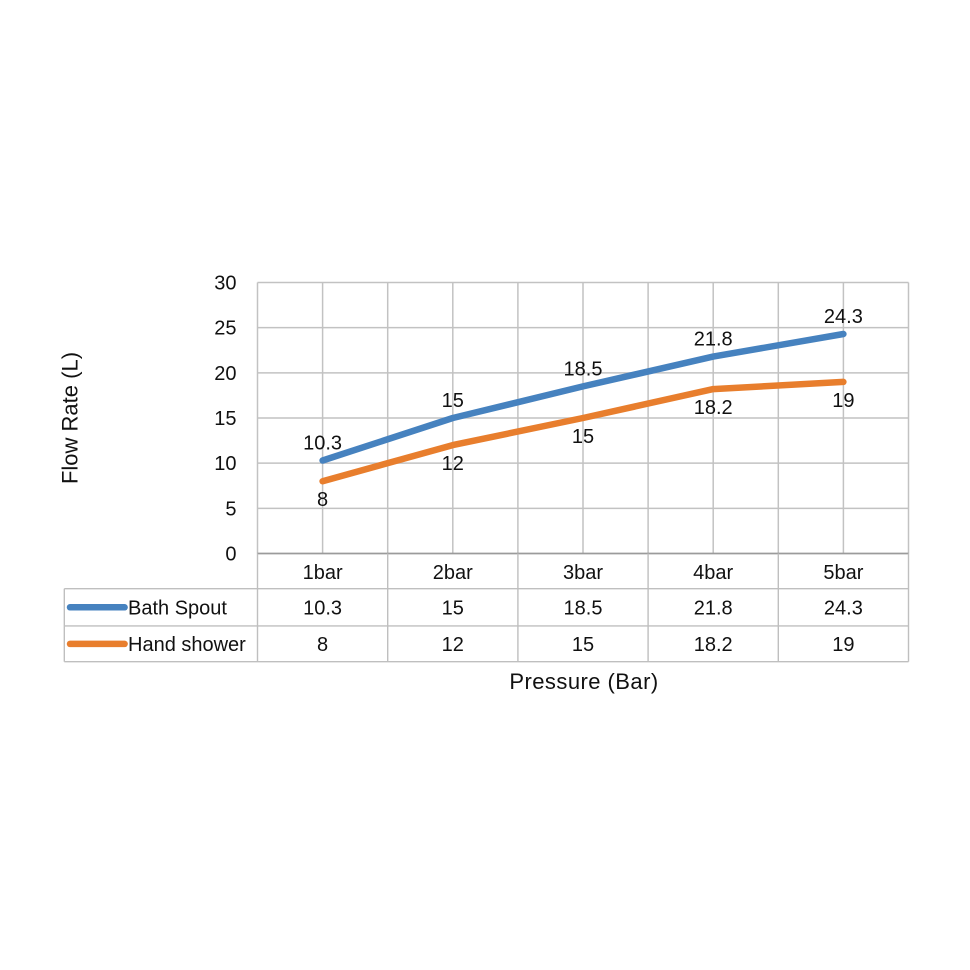  I want to click on svg-text: 4bar, so click(713, 573).